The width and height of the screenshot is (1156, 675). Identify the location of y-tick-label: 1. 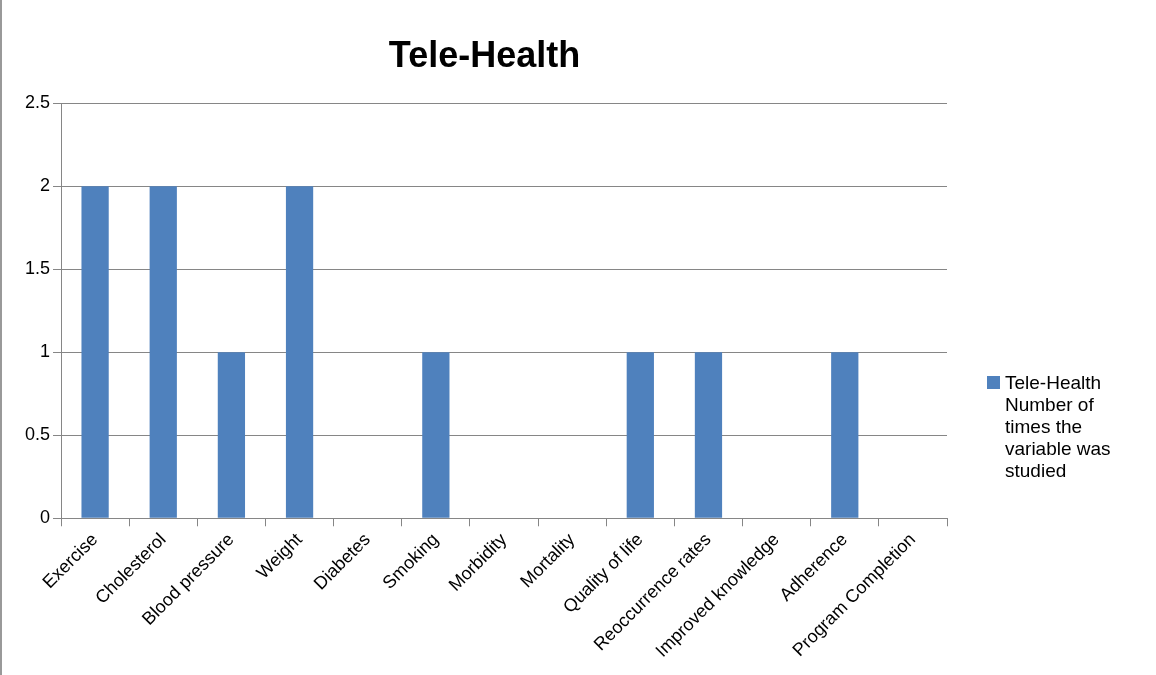
(45, 351).